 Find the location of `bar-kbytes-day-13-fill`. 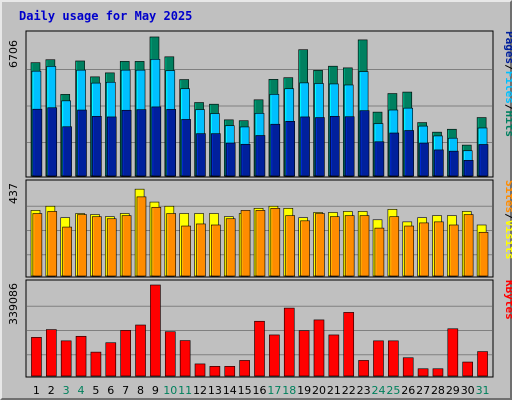

bar-kbytes-day-13-fill is located at coordinates (215, 371).